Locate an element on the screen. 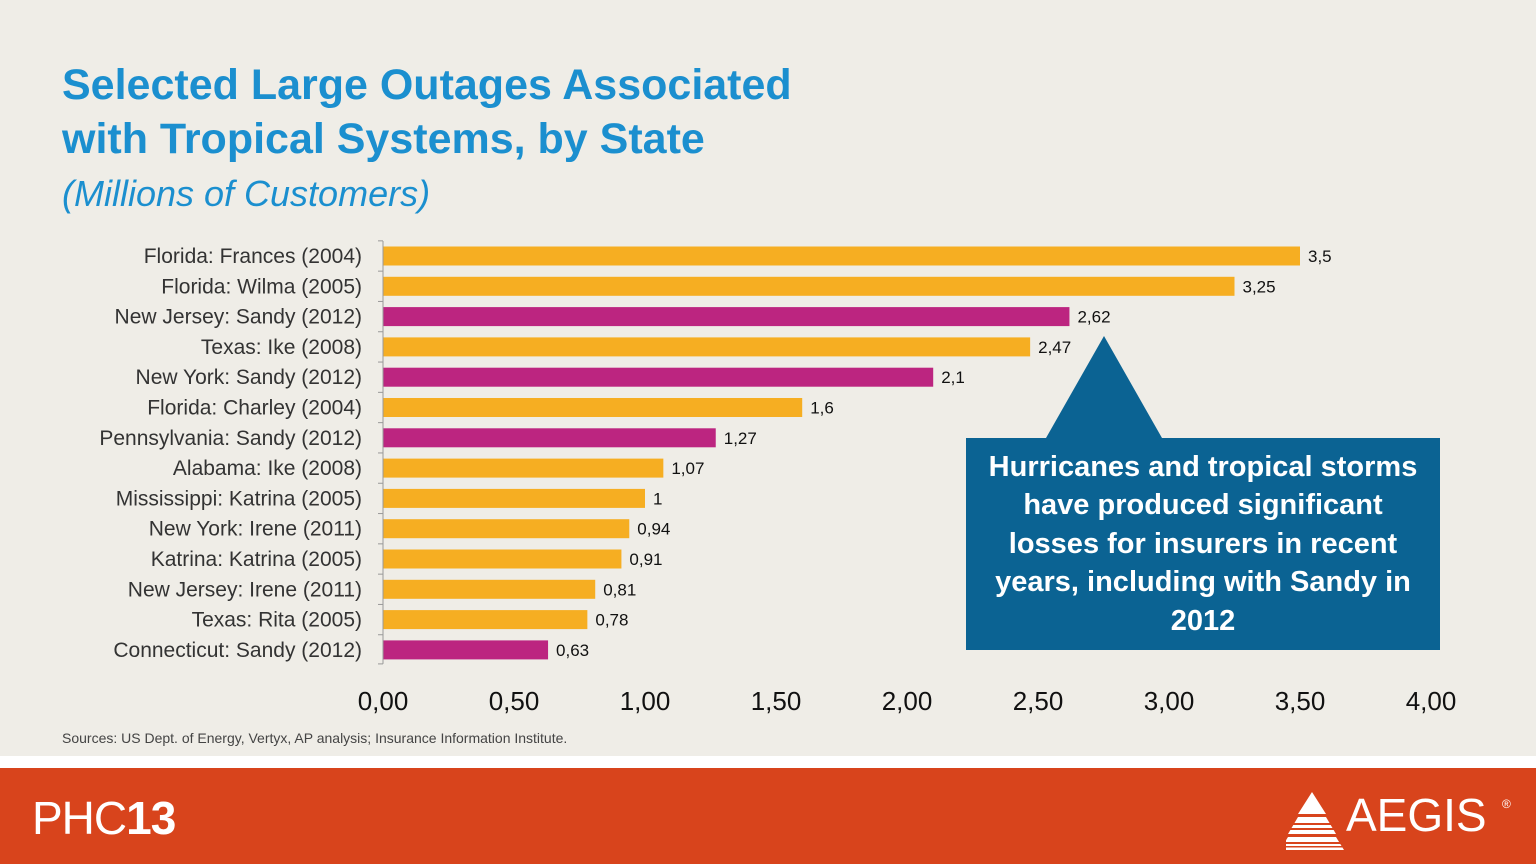 The width and height of the screenshot is (1536, 864). category-label: New York: Sandy (2012) is located at coordinates (249, 377).